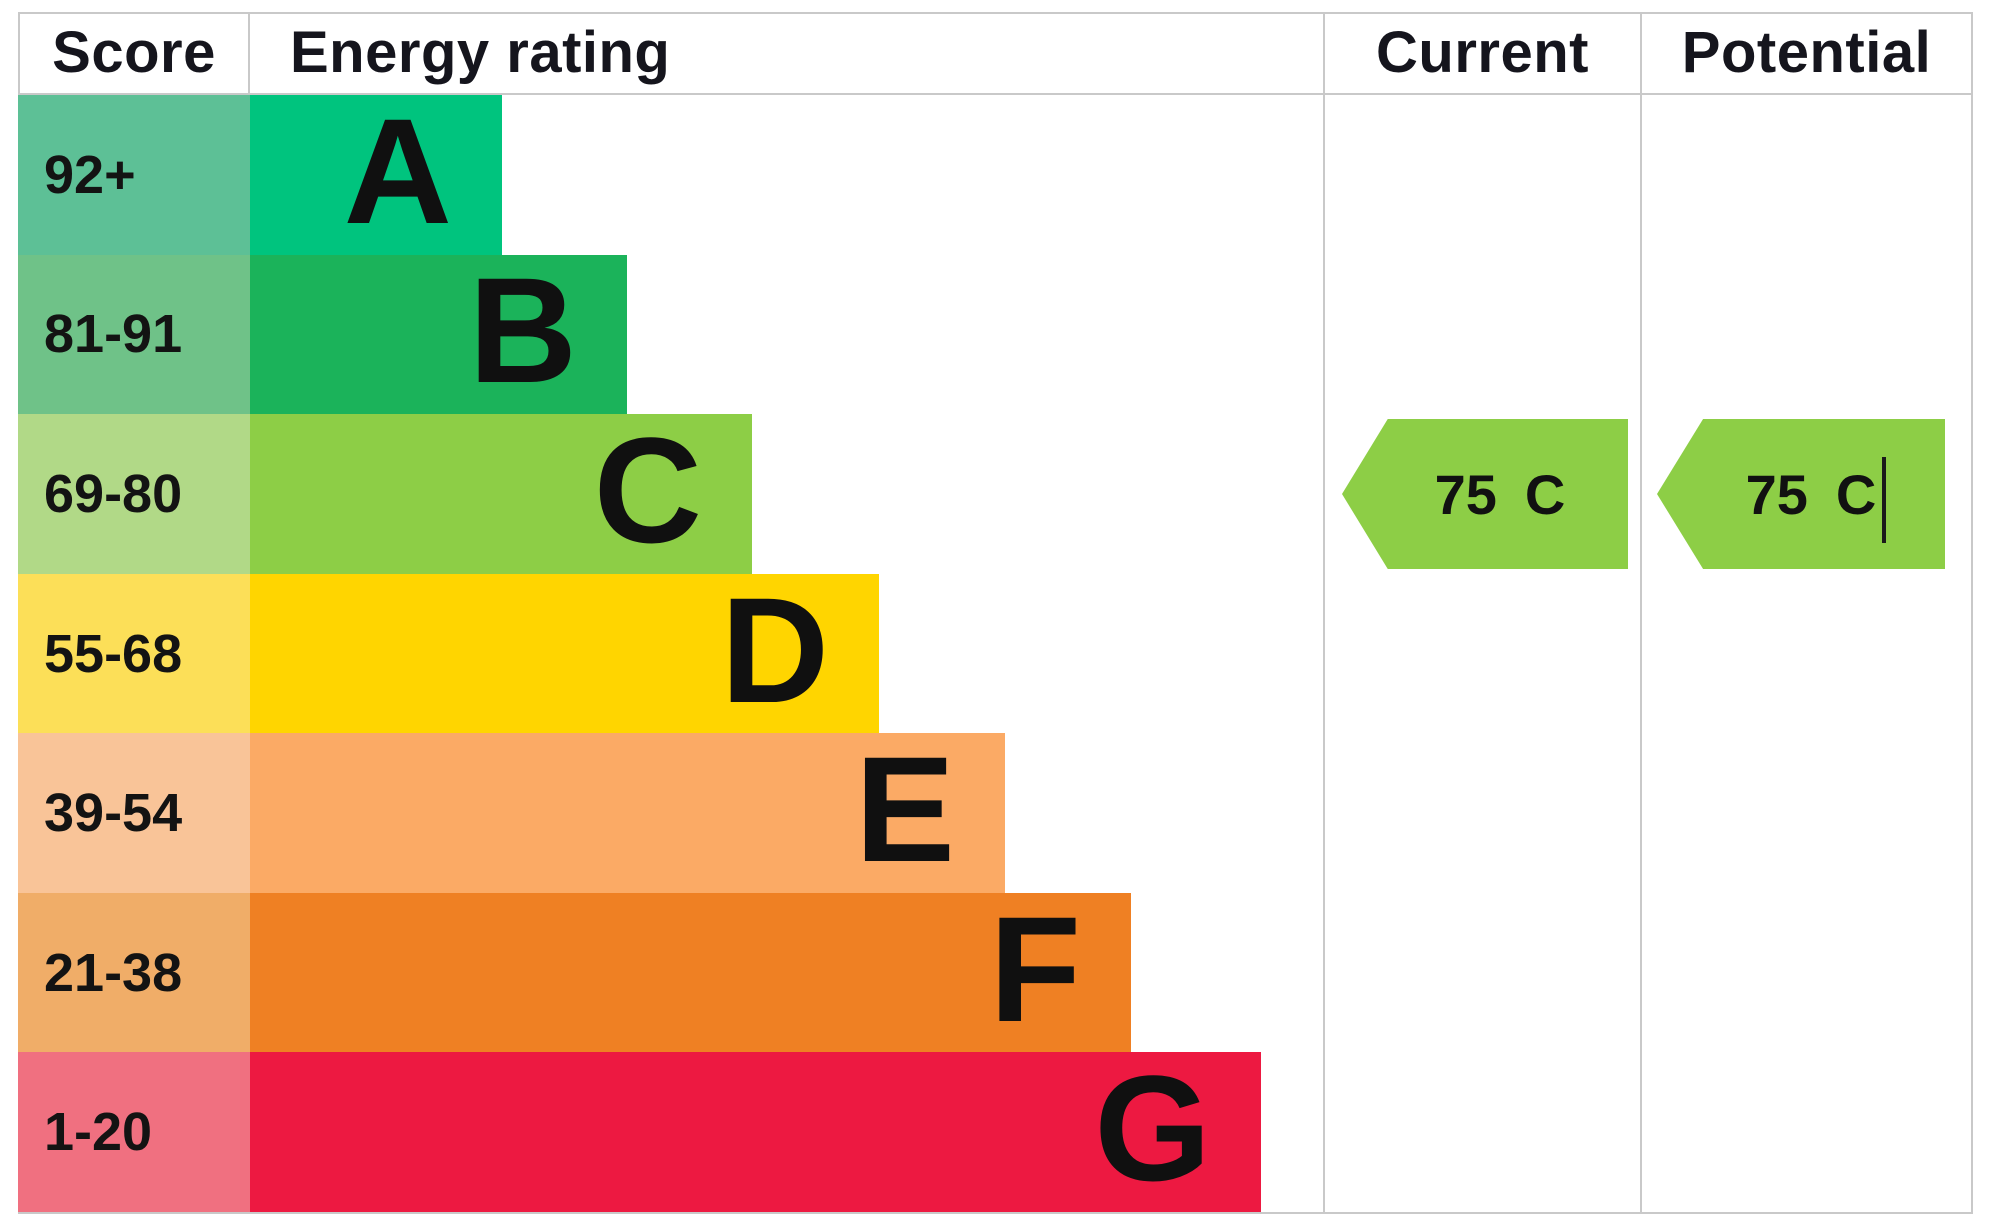 The image size is (2000, 1225). What do you see at coordinates (134, 175) in the screenshot?
I see `band-score-range: 92+` at bounding box center [134, 175].